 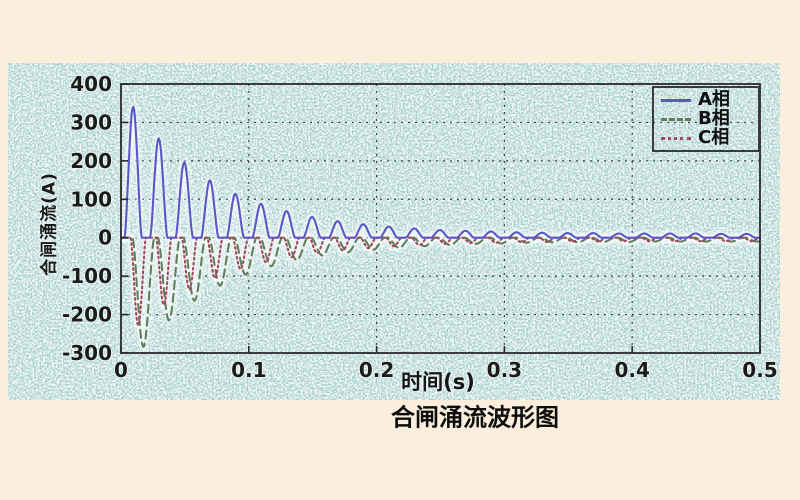 I want to click on legend-line-sample-b, so click(x=676, y=119).